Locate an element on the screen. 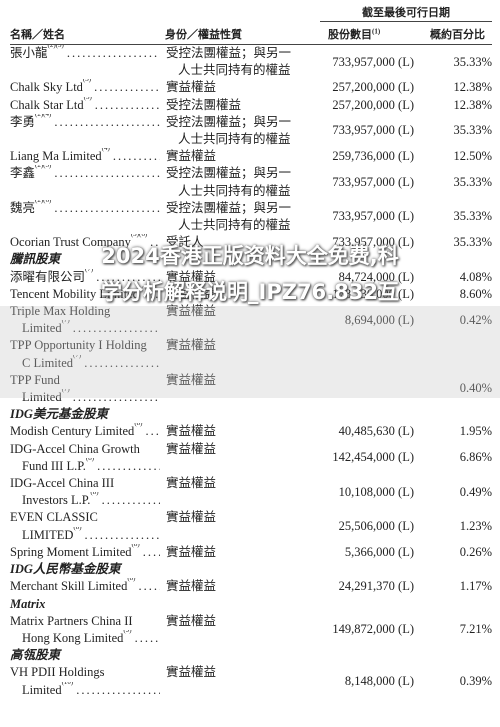  percent-cell: 4.08% is located at coordinates (453, 277).